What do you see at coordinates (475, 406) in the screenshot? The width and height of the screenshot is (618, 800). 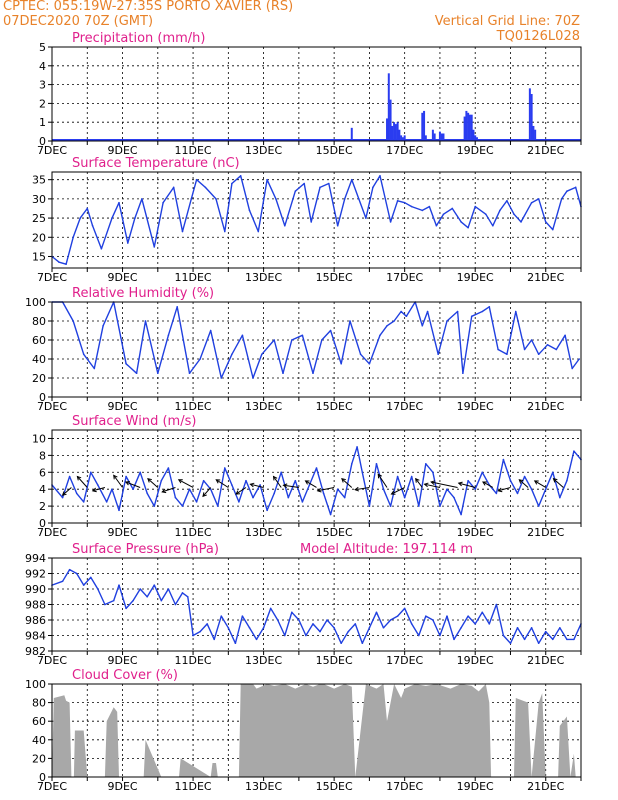 I see `x-tick-label: 19DEC` at bounding box center [475, 406].